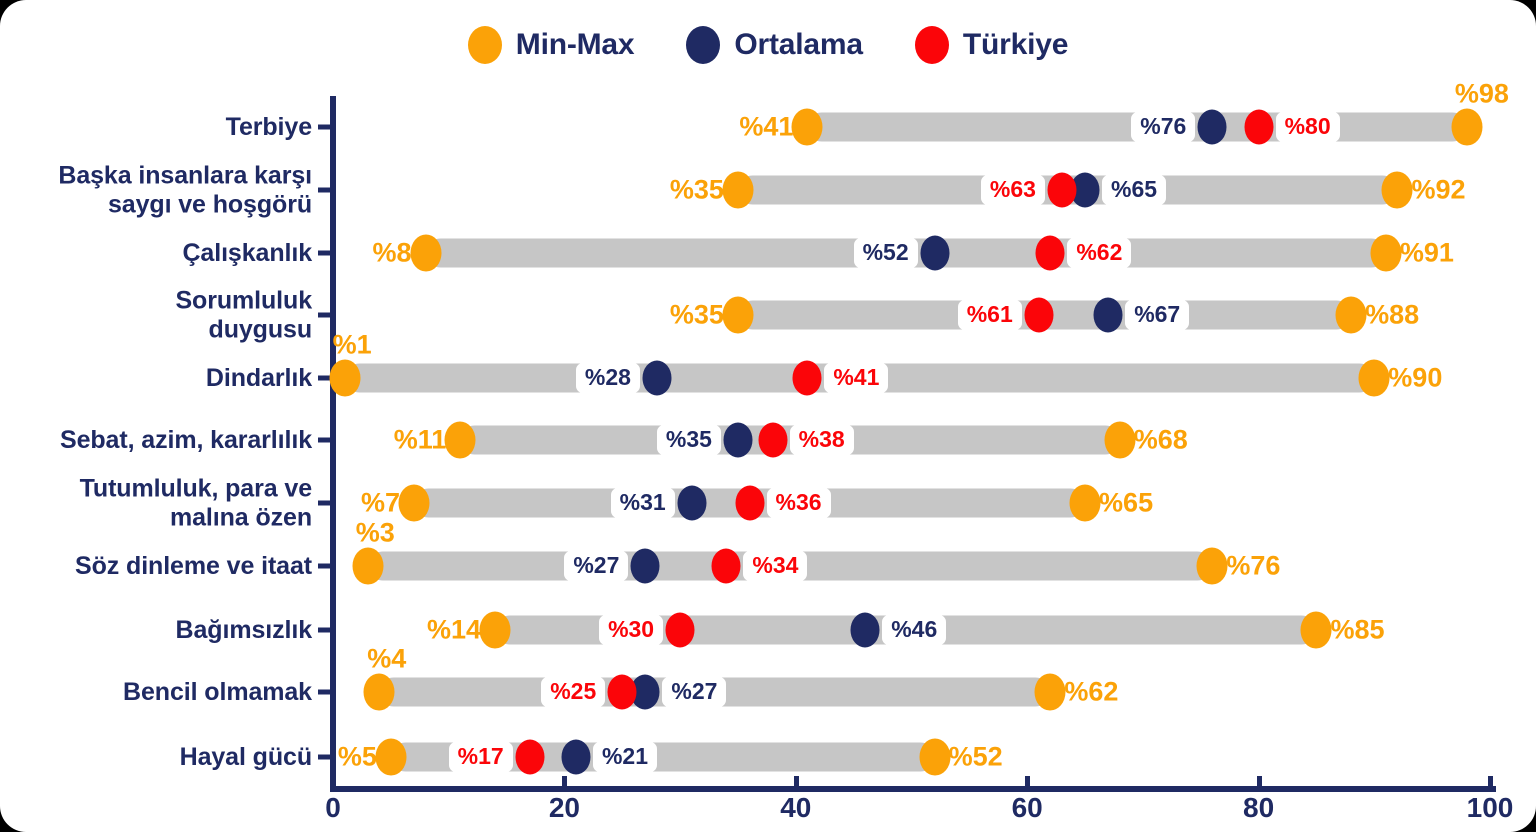  I want to click on min-value-label: %41, so click(766, 126).